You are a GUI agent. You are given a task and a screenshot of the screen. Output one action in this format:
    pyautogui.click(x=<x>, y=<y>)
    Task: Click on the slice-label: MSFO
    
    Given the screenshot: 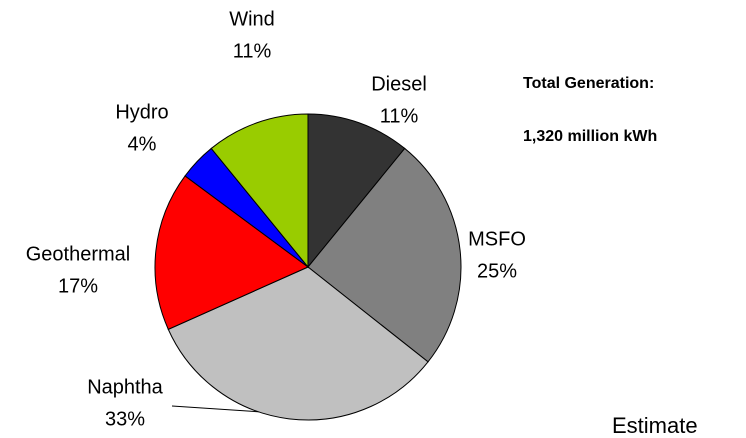 What is the action you would take?
    pyautogui.click(x=497, y=239)
    